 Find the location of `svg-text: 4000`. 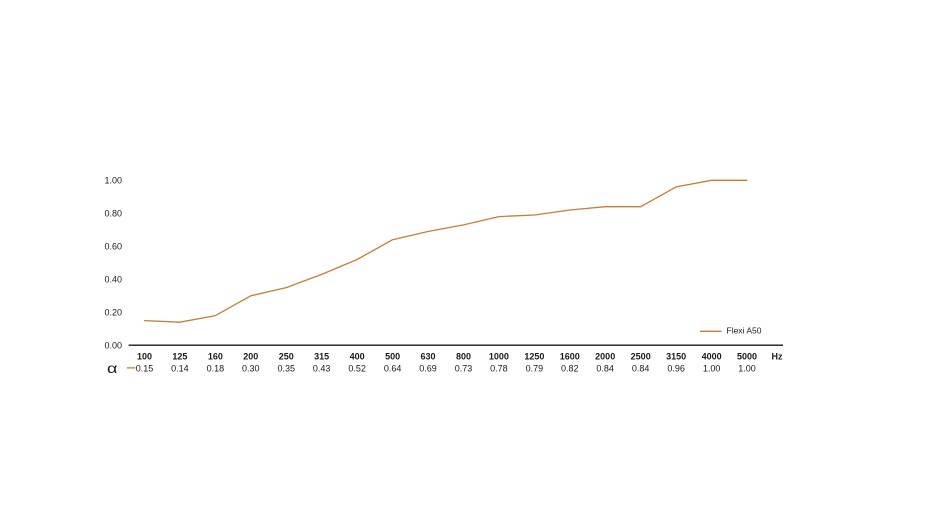

svg-text: 4000 is located at coordinates (712, 356).